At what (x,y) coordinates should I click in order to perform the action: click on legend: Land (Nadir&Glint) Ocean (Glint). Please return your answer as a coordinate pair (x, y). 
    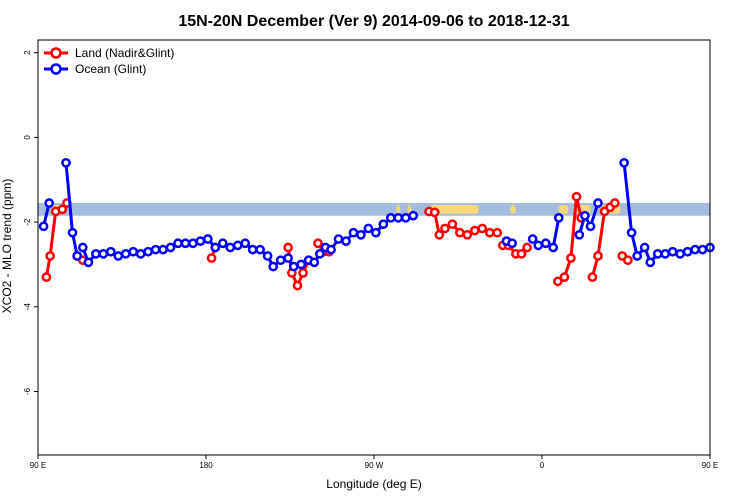
    Looking at the image, I should click on (109, 61).